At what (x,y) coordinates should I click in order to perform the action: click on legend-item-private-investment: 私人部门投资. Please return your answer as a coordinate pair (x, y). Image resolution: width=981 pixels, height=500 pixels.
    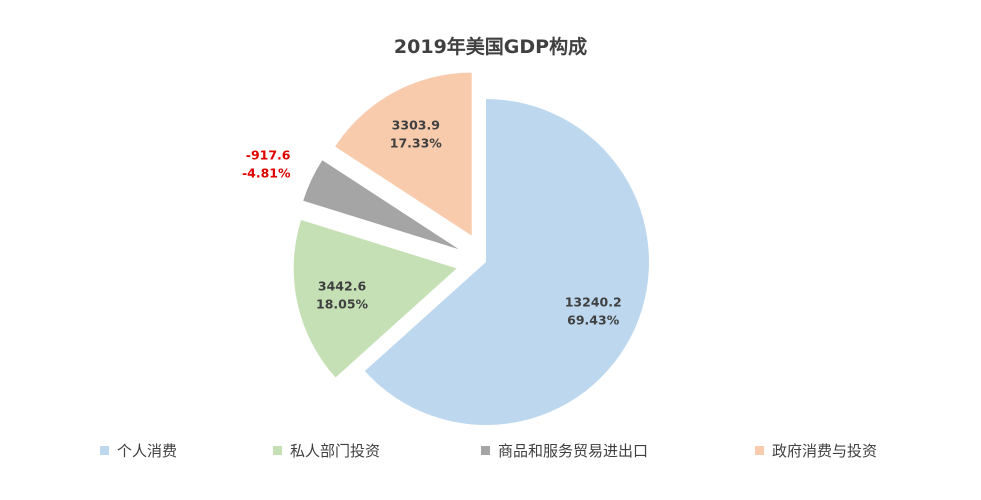
    Looking at the image, I should click on (326, 450).